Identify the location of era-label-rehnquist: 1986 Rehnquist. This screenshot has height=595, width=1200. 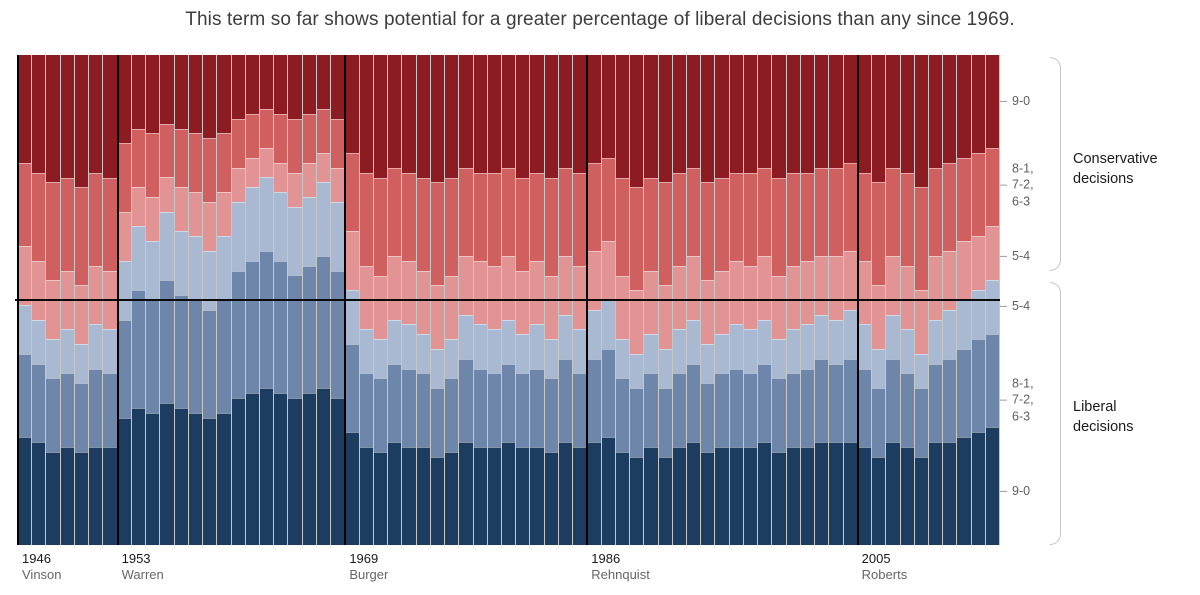
(620, 566).